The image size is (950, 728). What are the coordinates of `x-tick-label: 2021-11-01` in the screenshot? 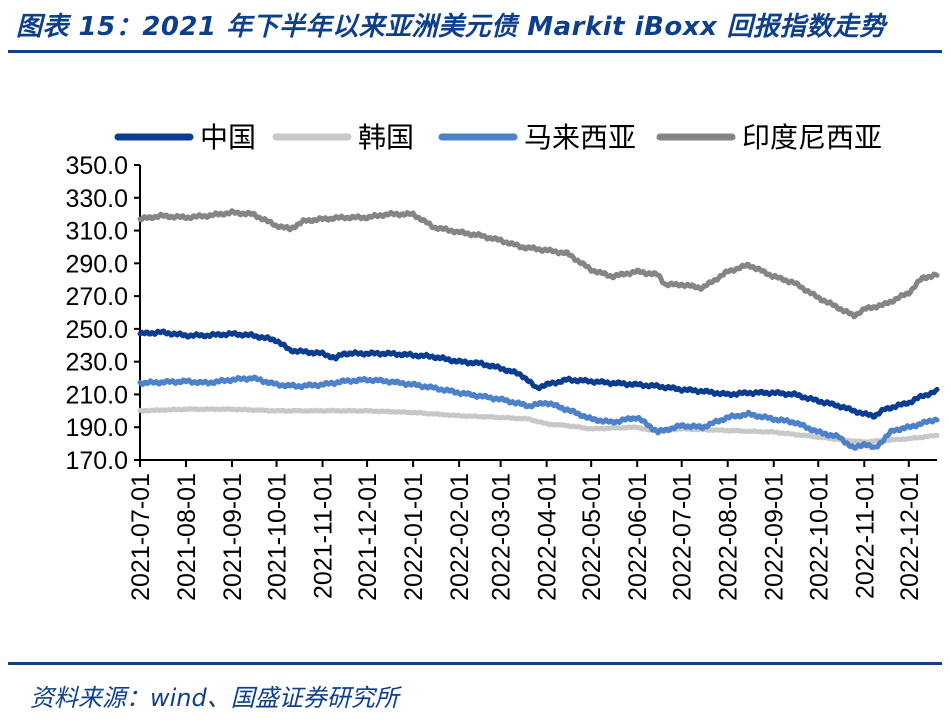 It's located at (324, 536).